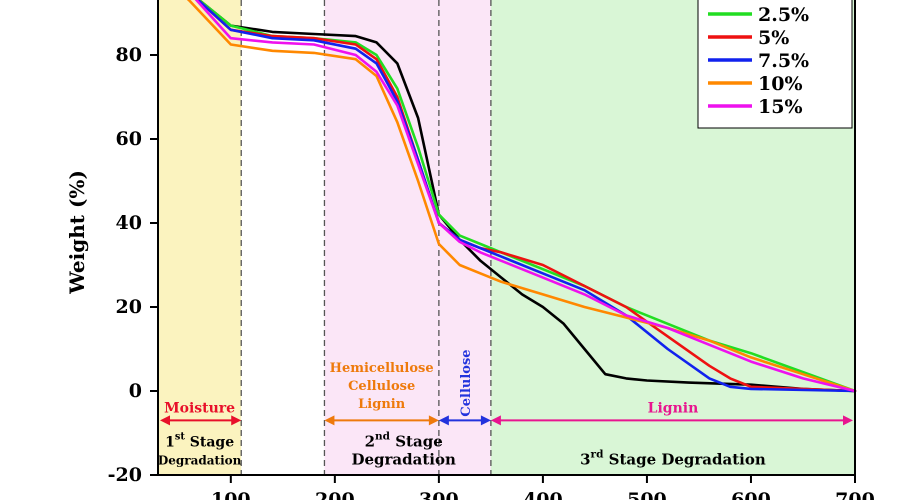  What do you see at coordinates (673, 458) in the screenshot?
I see `stage3-label: 3rd Stage Degradation` at bounding box center [673, 458].